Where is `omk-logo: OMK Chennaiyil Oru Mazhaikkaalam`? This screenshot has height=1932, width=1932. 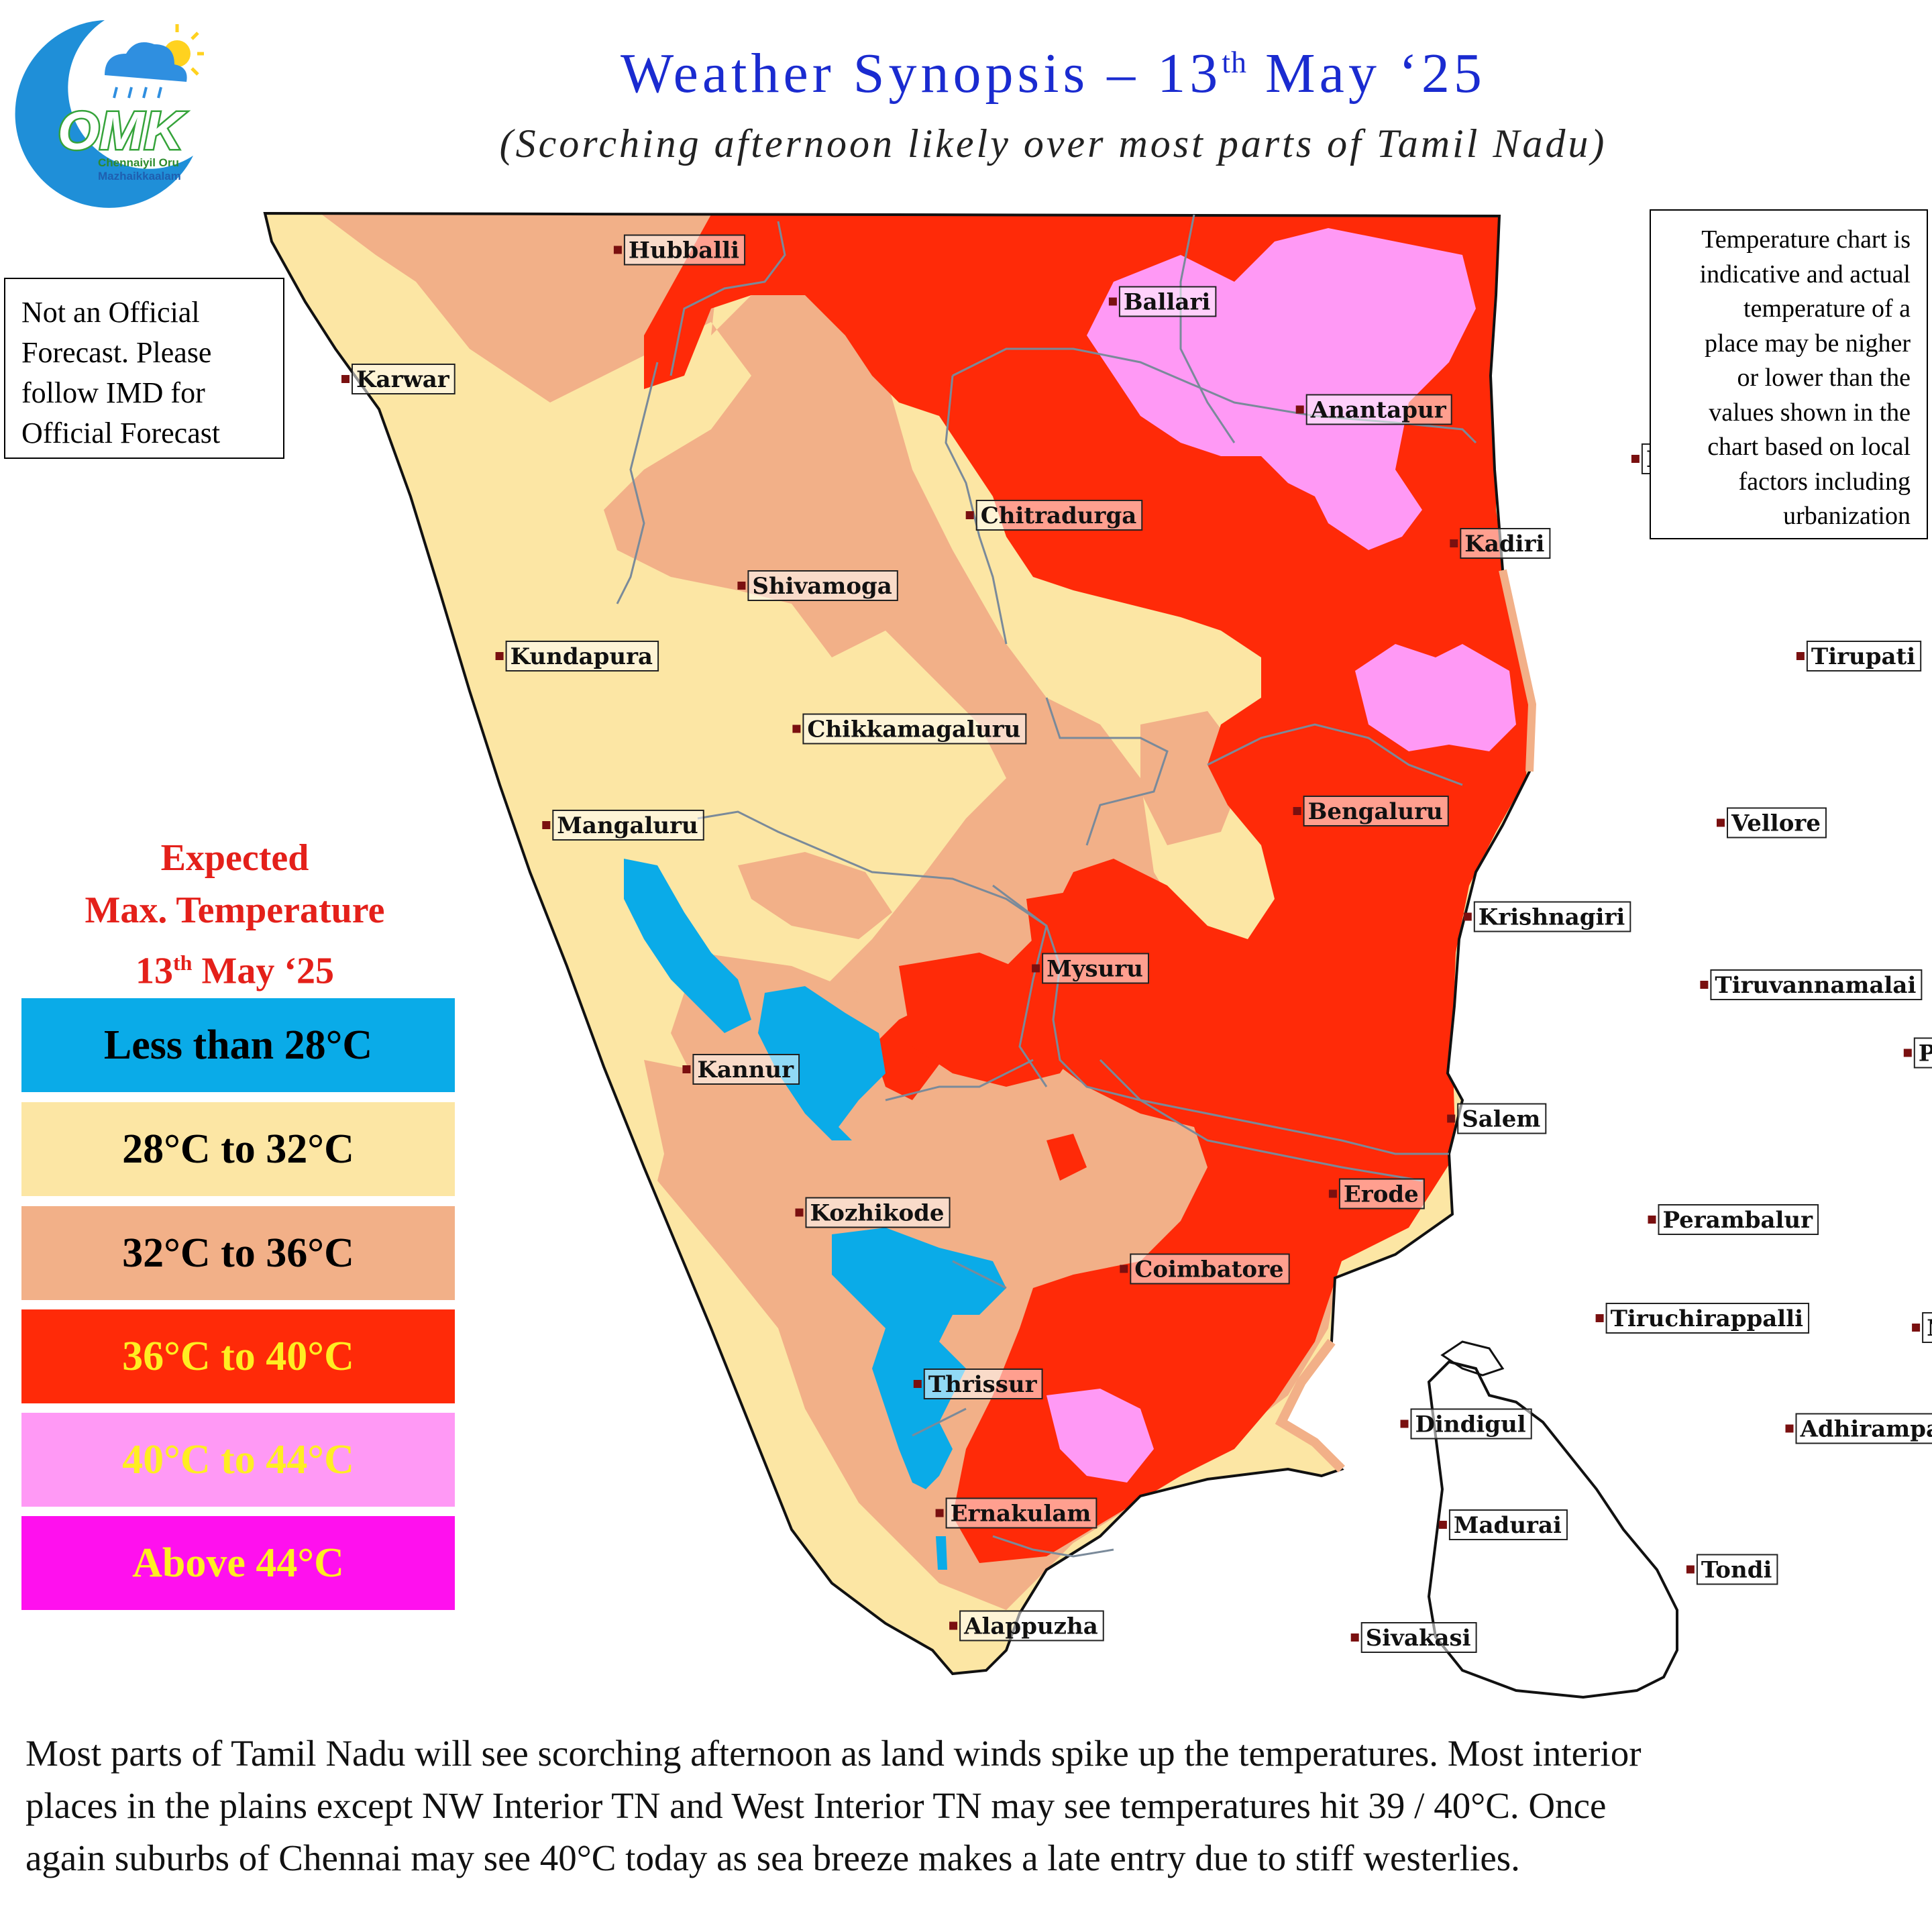
omk-logo: OMK Chennaiyil Oru Mazhaikkaalam is located at coordinates (109, 114).